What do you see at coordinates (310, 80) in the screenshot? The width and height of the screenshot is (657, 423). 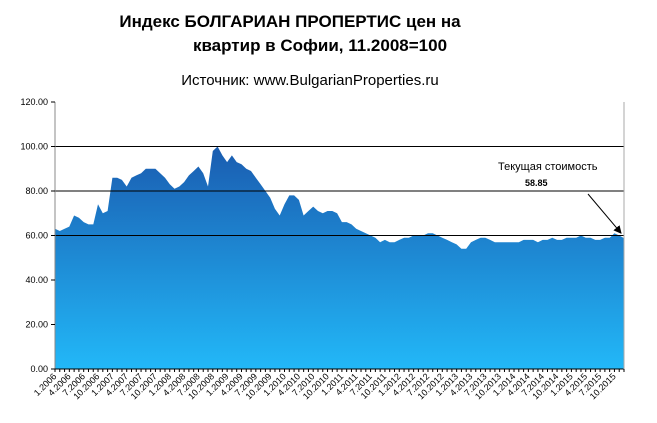 I see `chart-subtitle: Источник: www.BulgarianProperties.ru` at bounding box center [310, 80].